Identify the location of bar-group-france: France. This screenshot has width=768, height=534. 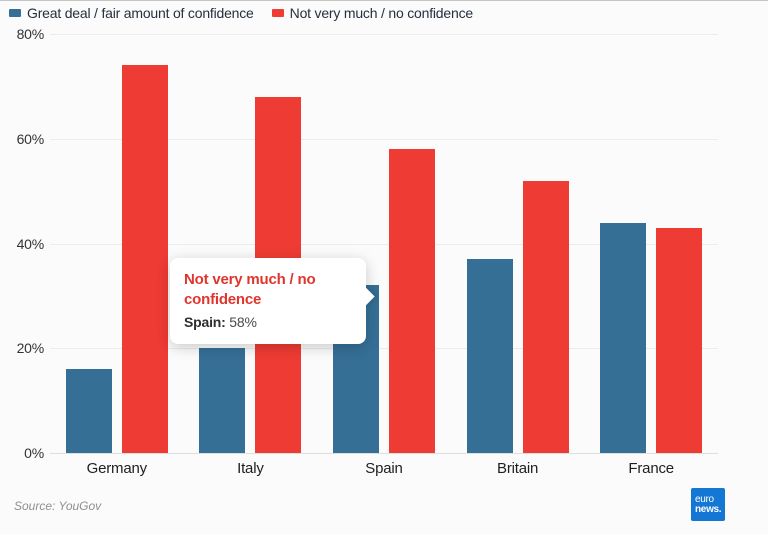
(651, 255).